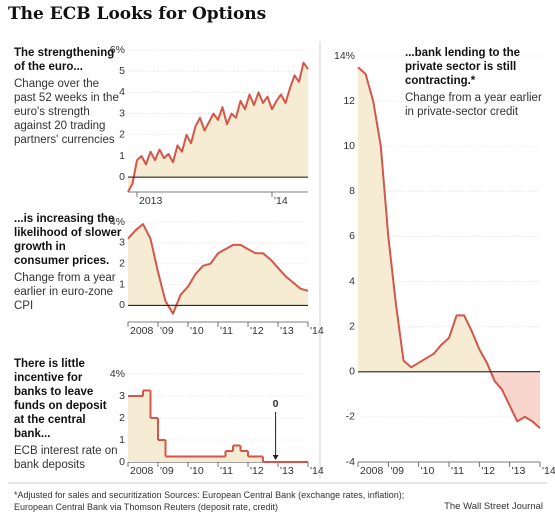  What do you see at coordinates (151, 201) in the screenshot?
I see `x-tick-label: 2013` at bounding box center [151, 201].